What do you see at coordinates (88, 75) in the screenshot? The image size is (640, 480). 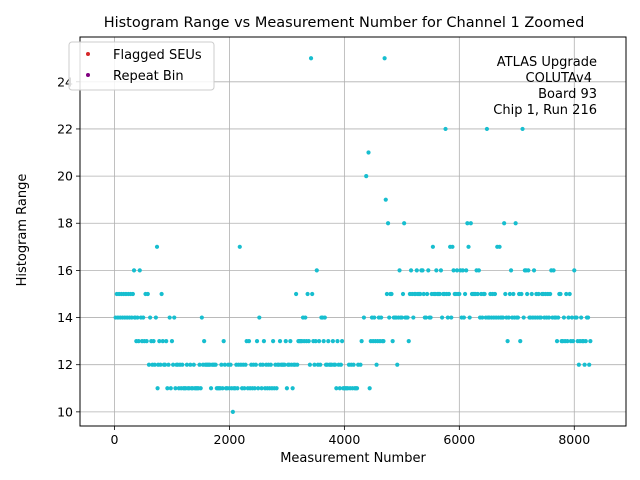 I see `legend-marker` at bounding box center [88, 75].